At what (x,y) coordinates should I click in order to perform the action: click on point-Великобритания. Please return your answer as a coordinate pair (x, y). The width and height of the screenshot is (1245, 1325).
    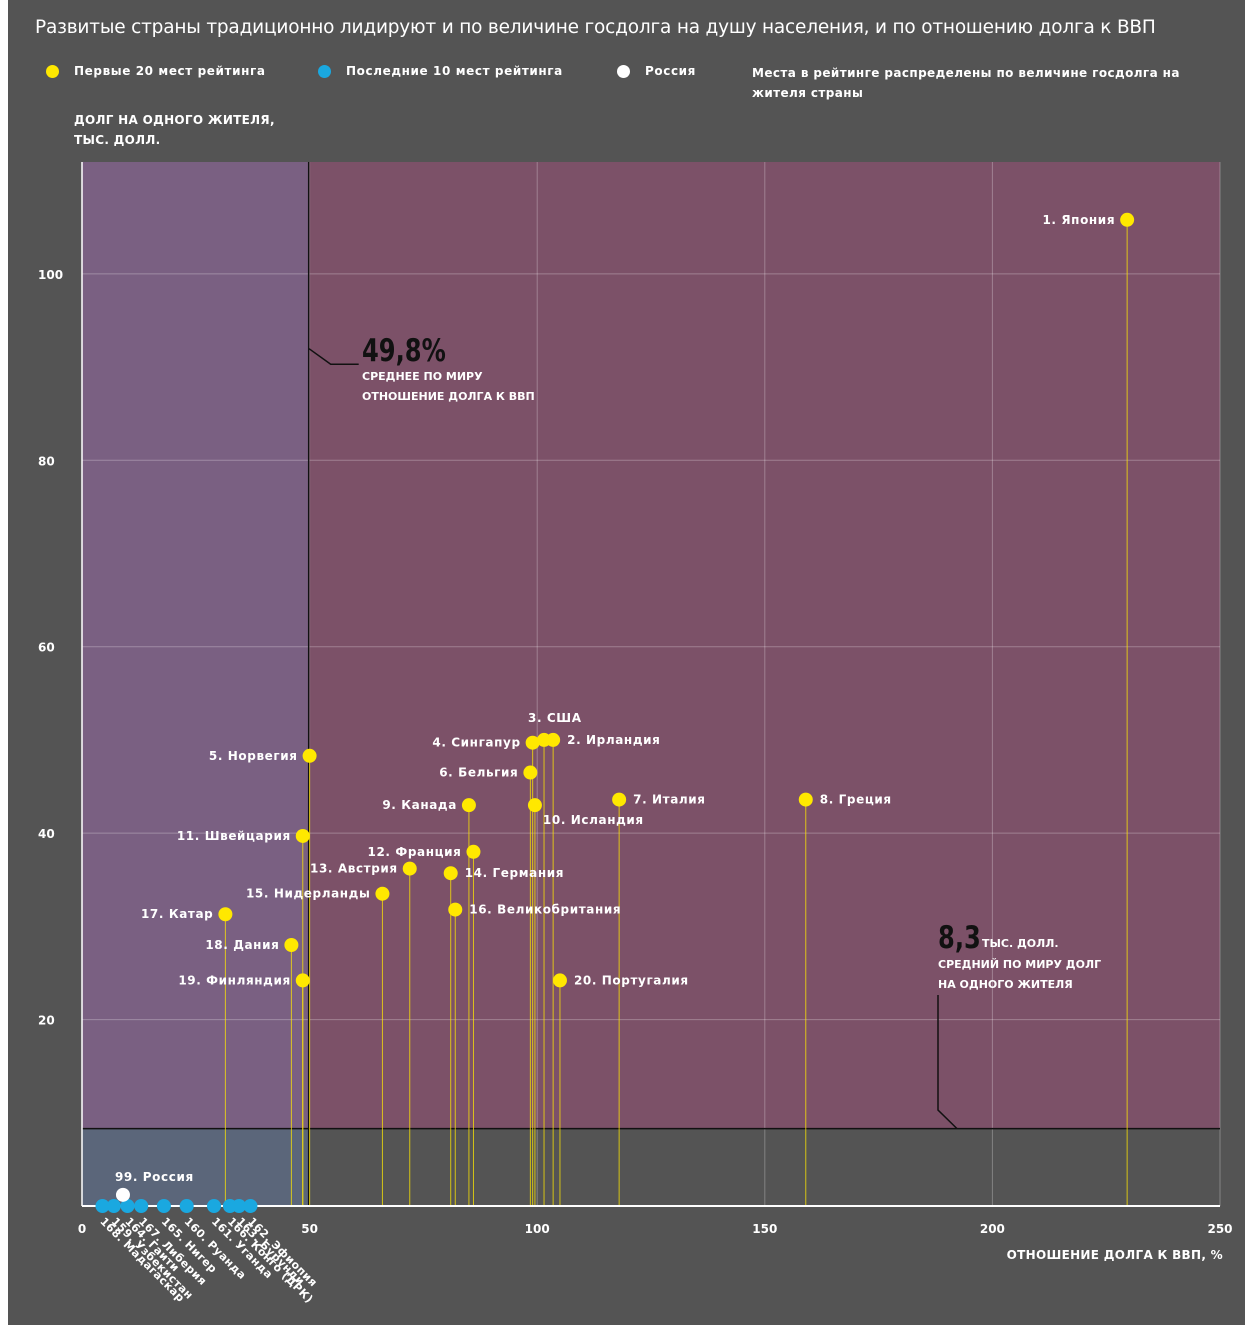
    Looking at the image, I should click on (455, 909).